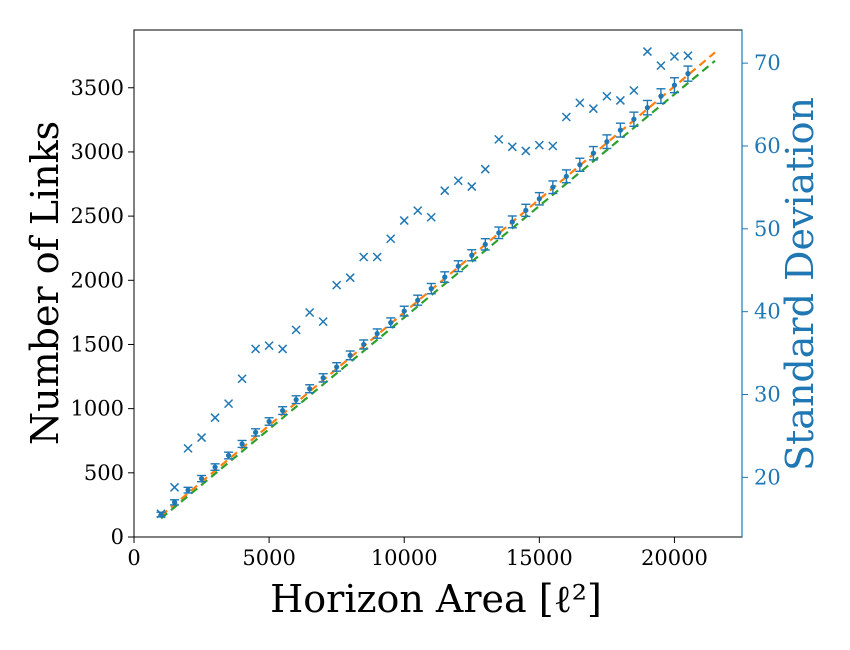 The height and width of the screenshot is (650, 850). I want to click on y-tick-label: 1500, so click(97, 344).